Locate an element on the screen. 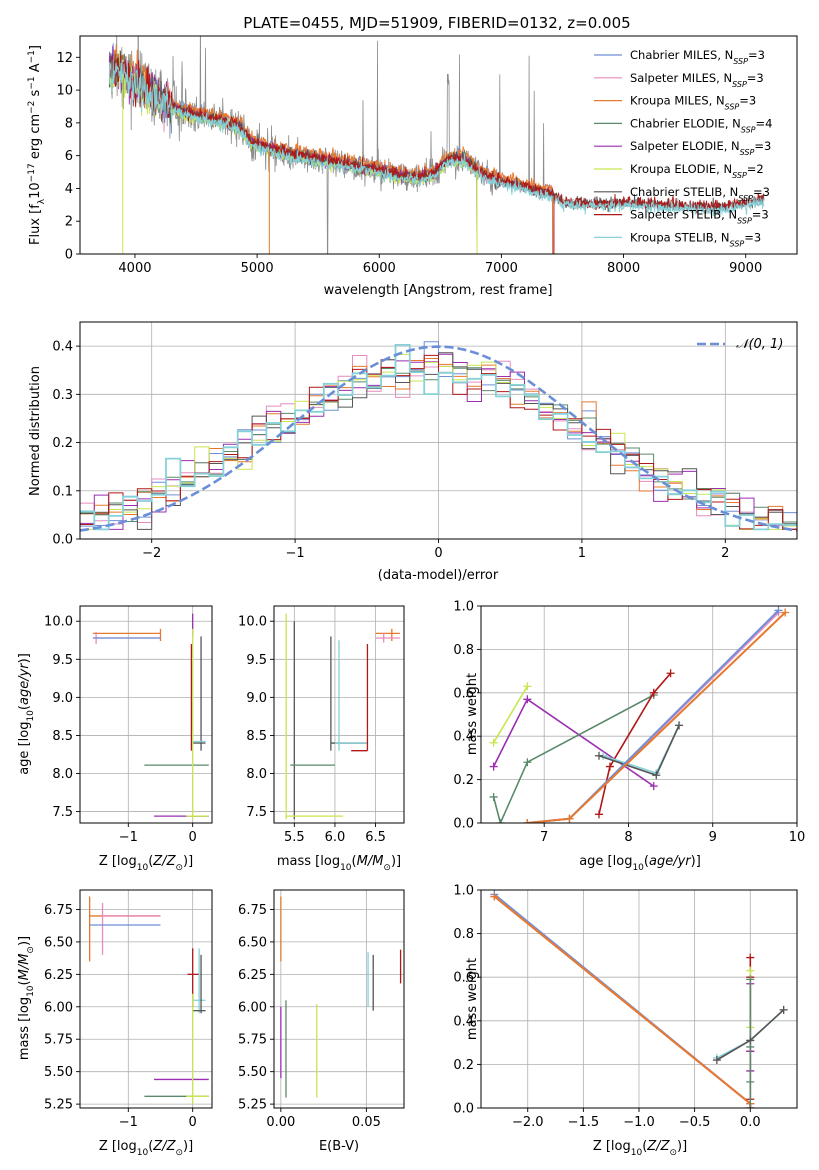 The width and height of the screenshot is (819, 1170). x-tick-label: 8000 is located at coordinates (623, 268).